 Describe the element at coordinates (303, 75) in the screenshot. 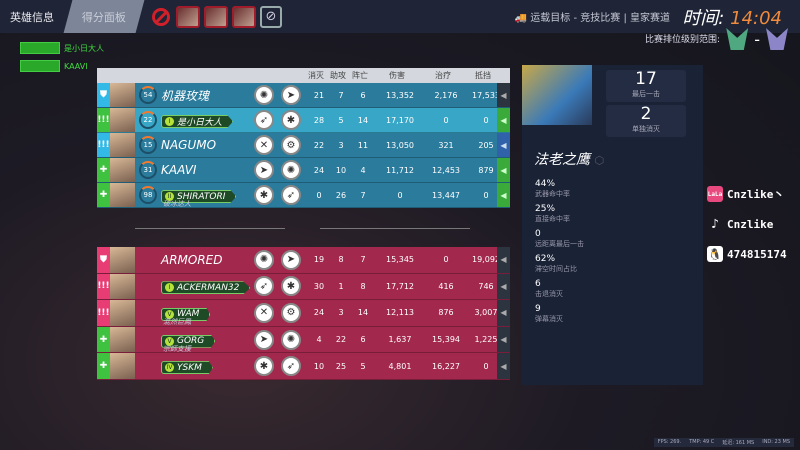

I see `scoreboard-header: 消灭 助攻 阵亡 伤害 治疗 抵挡` at that location.